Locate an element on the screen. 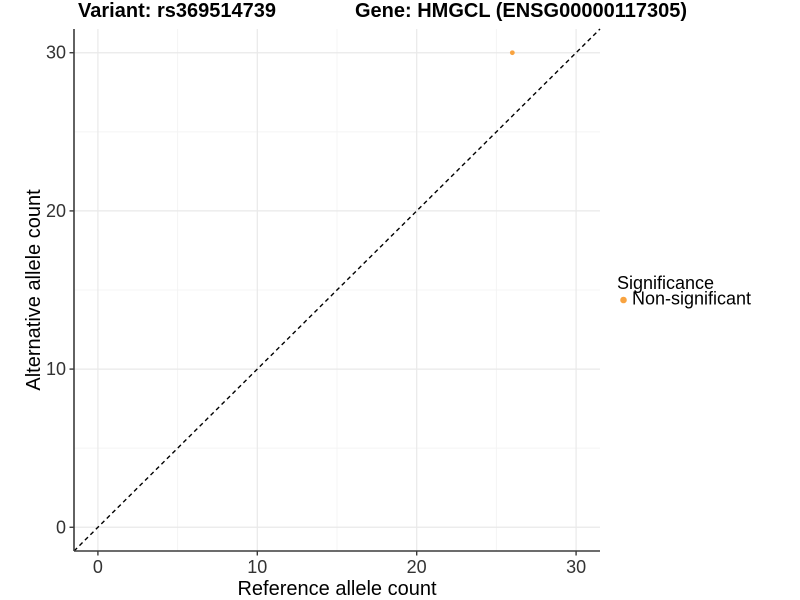 Image resolution: width=800 pixels, height=600 pixels. legend-key-dot is located at coordinates (623, 300).